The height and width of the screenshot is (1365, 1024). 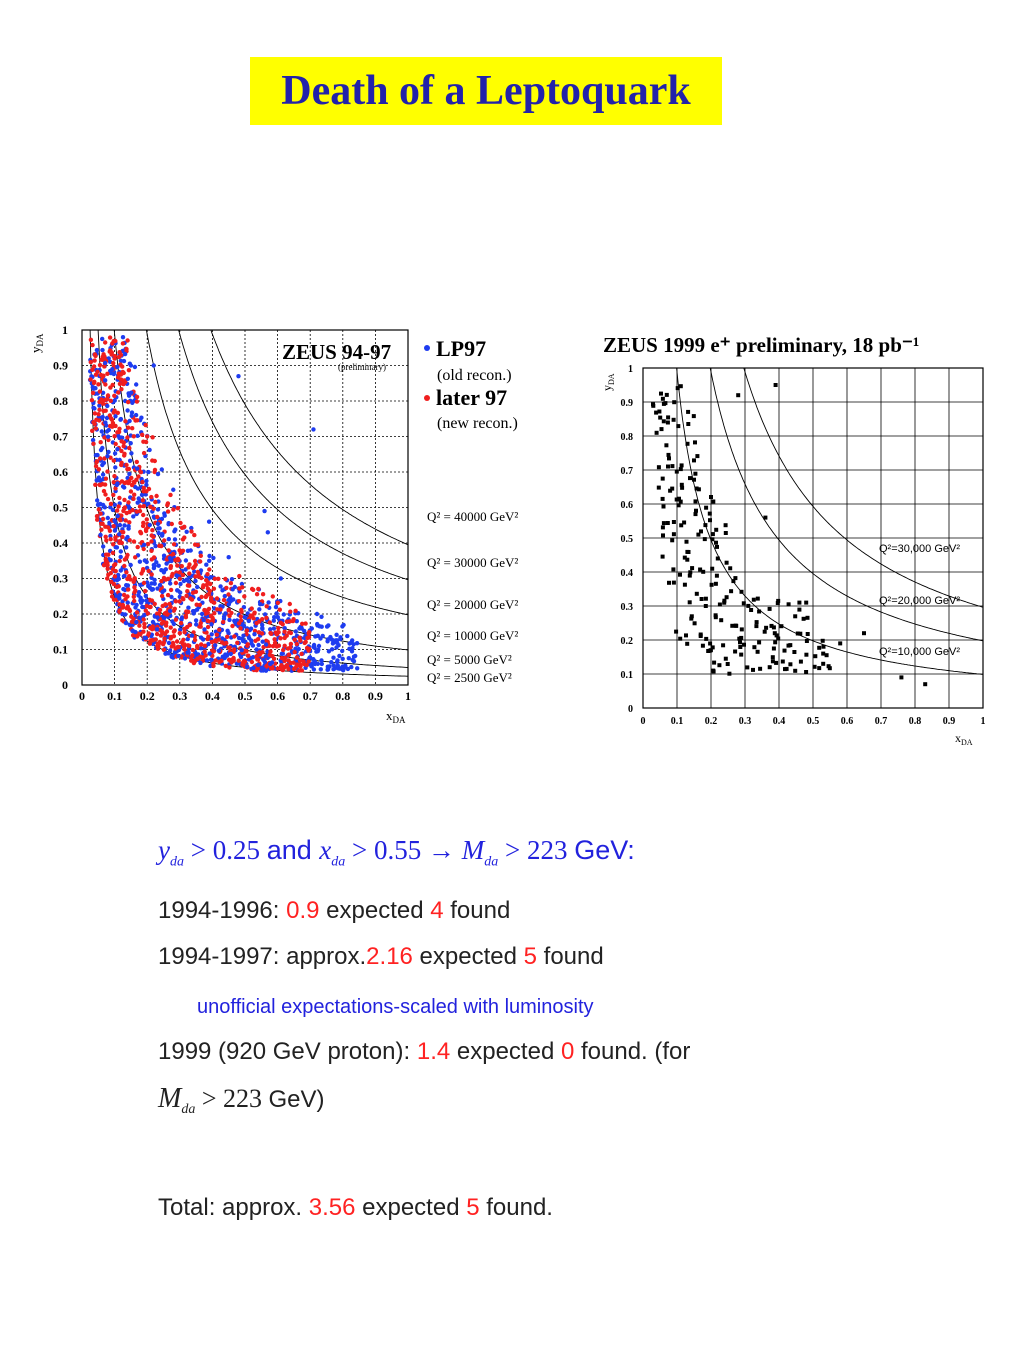 What do you see at coordinates (779, 721) in the screenshot?
I see `x-tick-label: 0.4` at bounding box center [779, 721].